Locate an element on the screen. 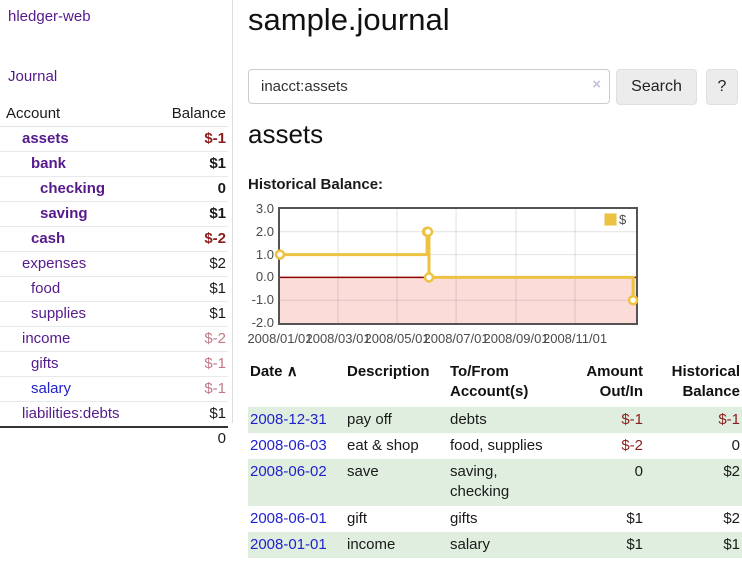 This screenshot has height=582, width=742. account-link-expenses: expenses is located at coordinates (54, 263).